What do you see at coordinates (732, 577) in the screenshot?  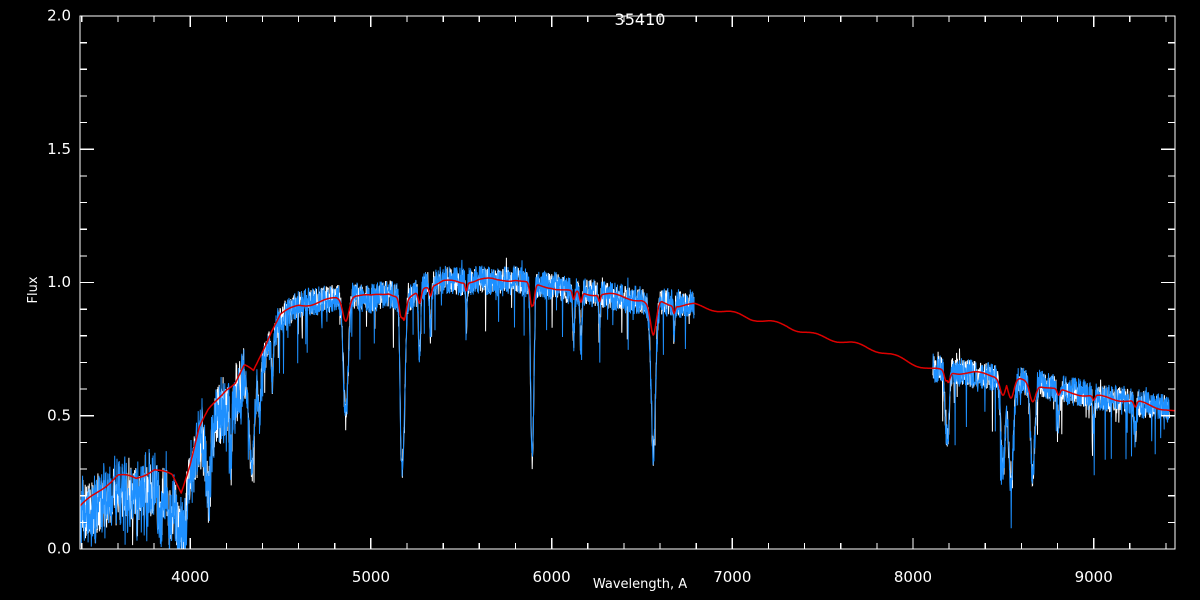 I see `x-tick-label: 7000` at bounding box center [732, 577].